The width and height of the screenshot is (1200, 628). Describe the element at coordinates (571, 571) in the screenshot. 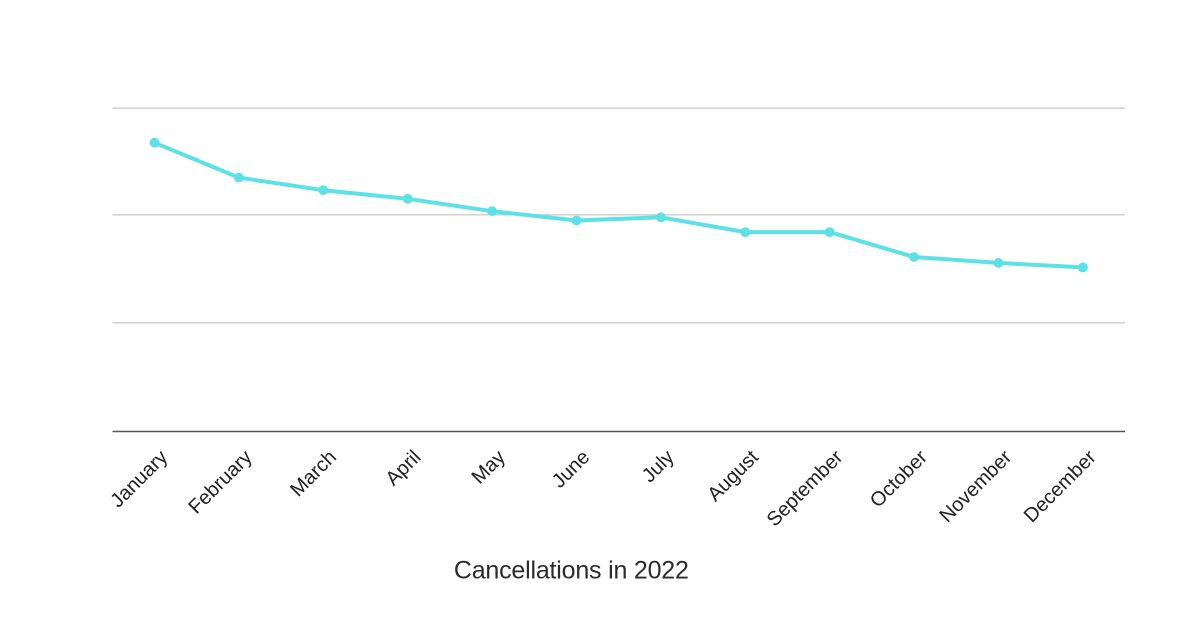

I see `svg-text: Cancellations in 2022` at that location.